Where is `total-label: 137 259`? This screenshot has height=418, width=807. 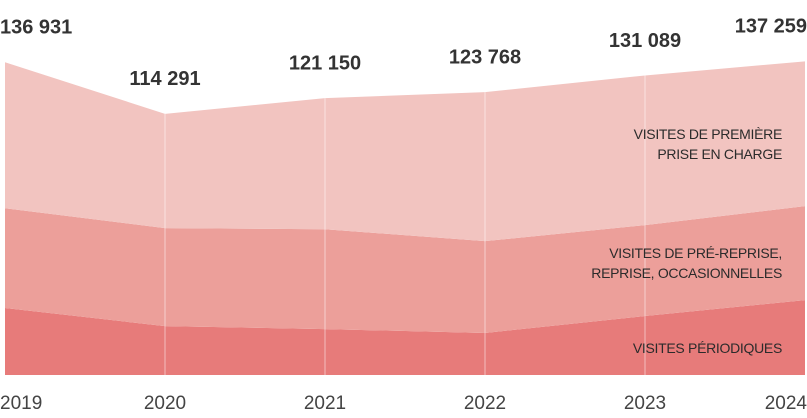
total-label: 137 259 is located at coordinates (771, 27).